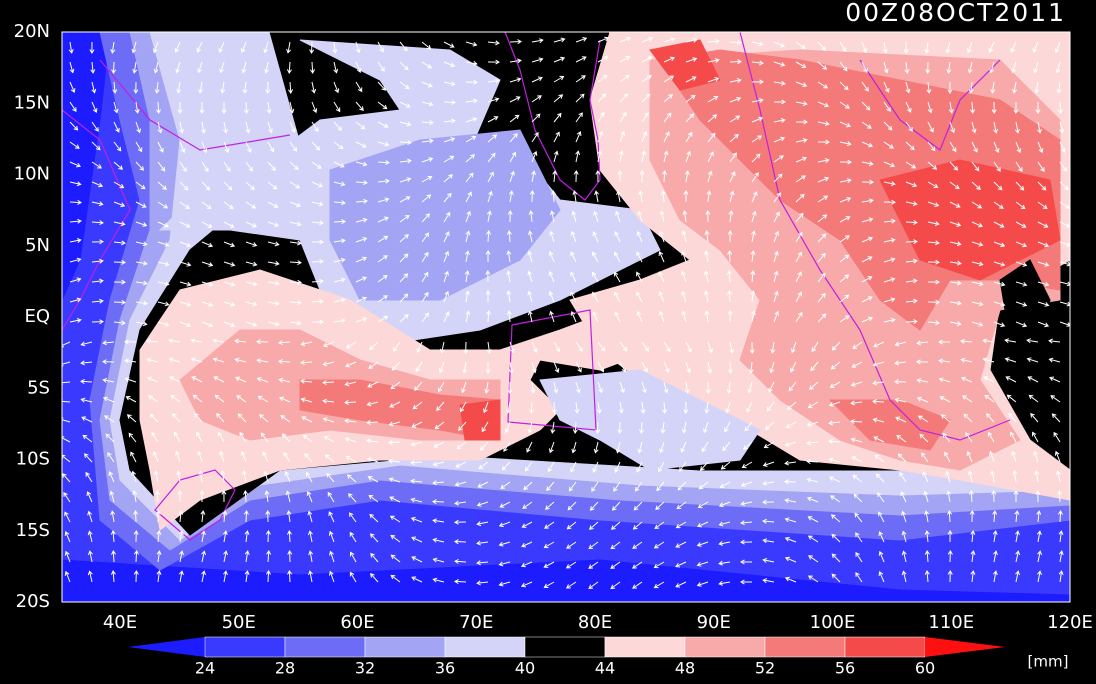 This screenshot has width=1096, height=684. What do you see at coordinates (833, 622) in the screenshot?
I see `longitude-label: 100E` at bounding box center [833, 622].